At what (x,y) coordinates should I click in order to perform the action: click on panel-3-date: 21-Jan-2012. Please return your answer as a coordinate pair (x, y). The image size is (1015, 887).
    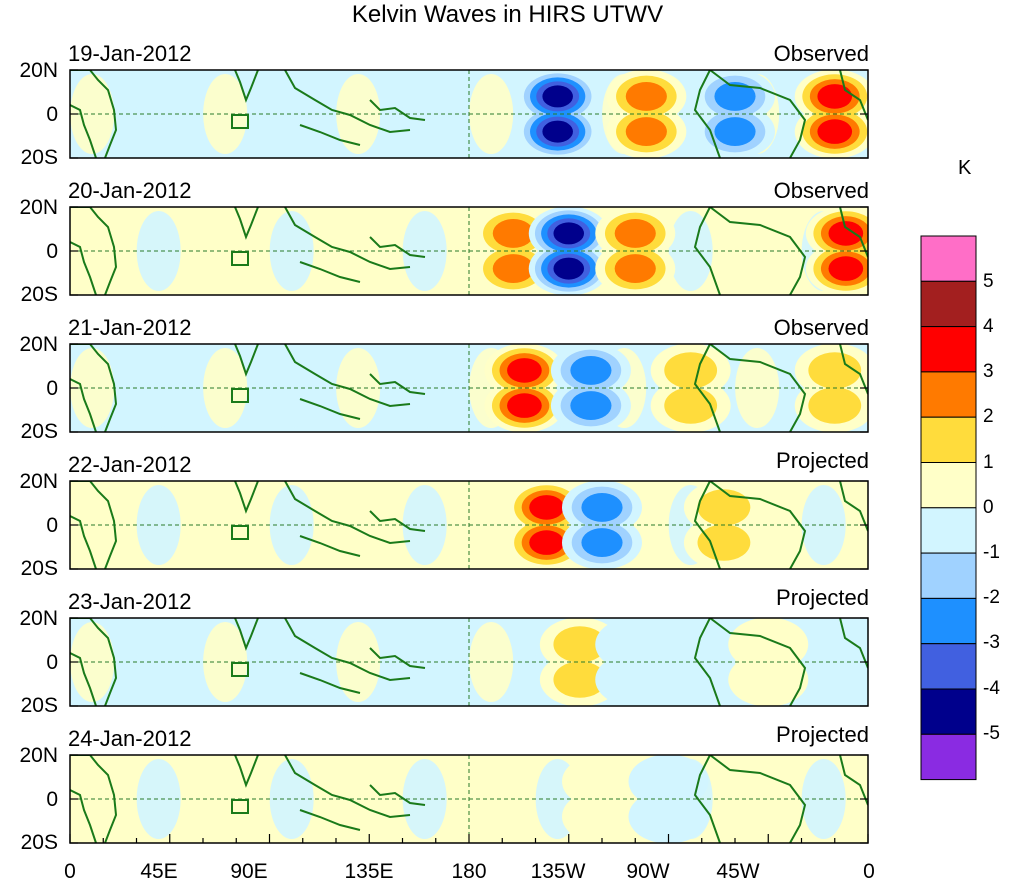
    Looking at the image, I should click on (130, 327).